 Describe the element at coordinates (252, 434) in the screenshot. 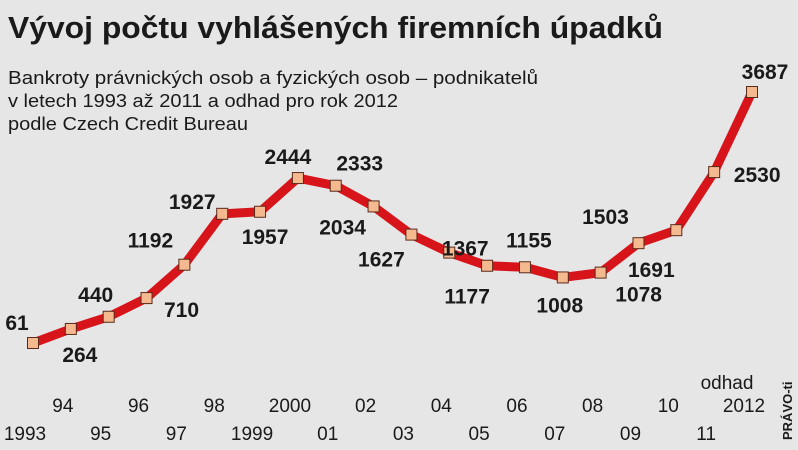

I see `x-tick-label: 1999` at that location.